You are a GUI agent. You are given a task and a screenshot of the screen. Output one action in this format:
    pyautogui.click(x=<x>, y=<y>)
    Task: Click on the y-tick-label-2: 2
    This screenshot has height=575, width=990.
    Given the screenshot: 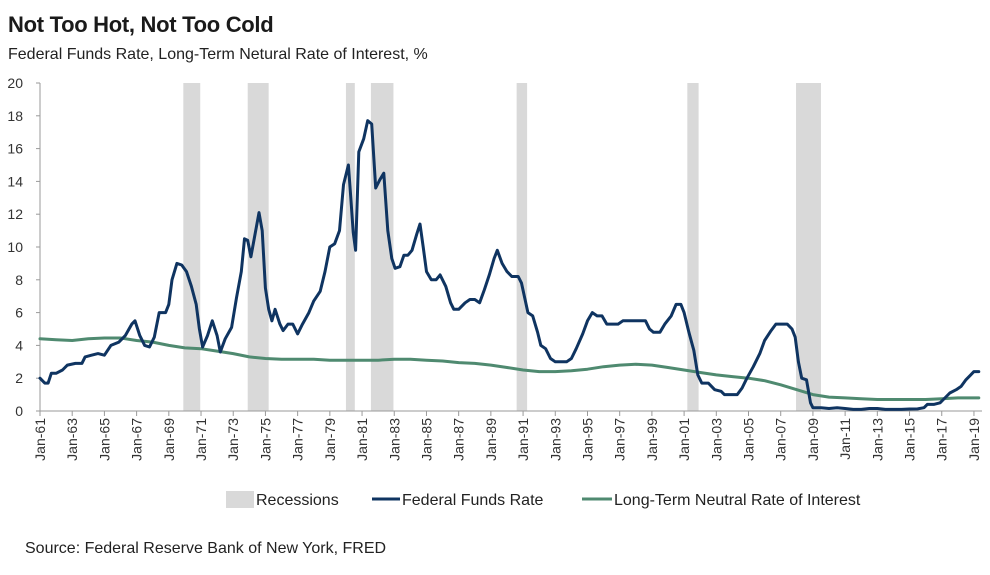 What is the action you would take?
    pyautogui.click(x=19, y=378)
    